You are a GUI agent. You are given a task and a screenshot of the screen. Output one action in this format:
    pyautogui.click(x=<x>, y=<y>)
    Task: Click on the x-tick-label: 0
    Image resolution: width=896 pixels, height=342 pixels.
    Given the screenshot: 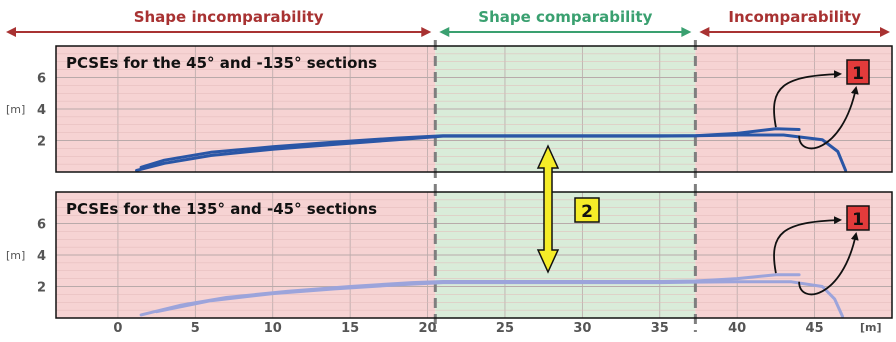 What is the action you would take?
    pyautogui.click(x=117, y=328)
    